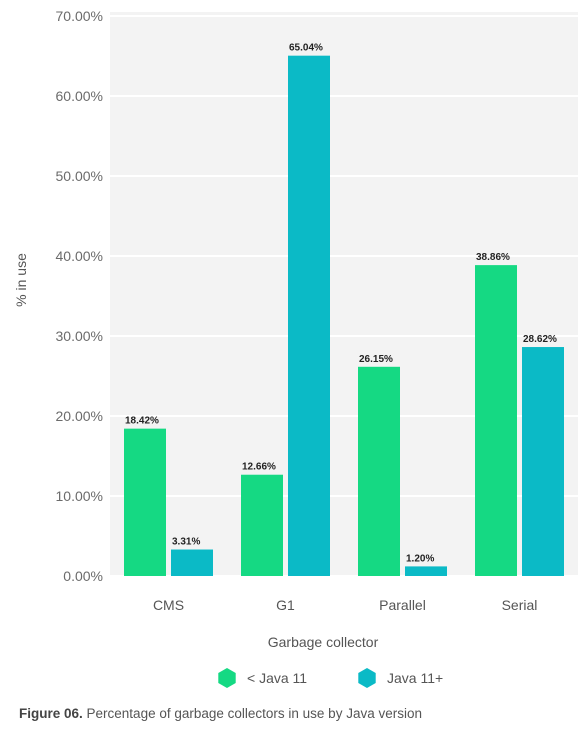 The image size is (579, 734). I want to click on x-tick-label: Serial, so click(520, 605).